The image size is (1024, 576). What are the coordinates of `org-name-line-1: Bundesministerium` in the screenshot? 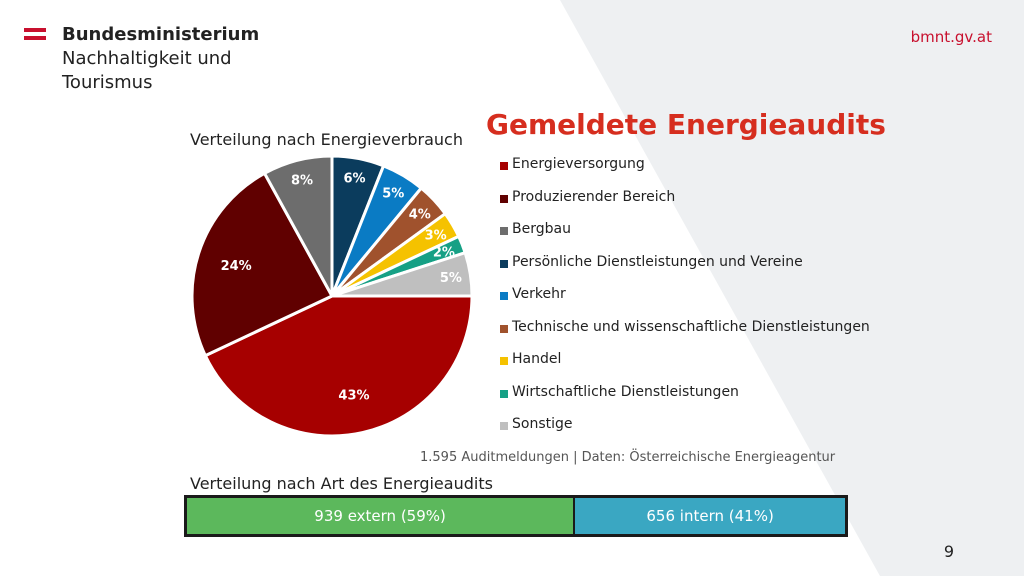 It's located at (161, 34).